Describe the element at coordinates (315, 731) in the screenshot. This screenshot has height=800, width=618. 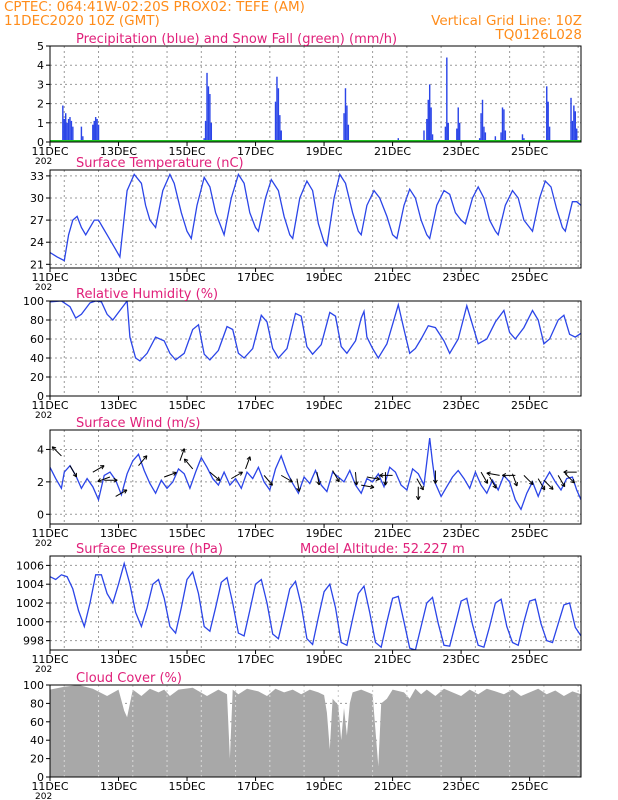
I see `plot-frame` at that location.